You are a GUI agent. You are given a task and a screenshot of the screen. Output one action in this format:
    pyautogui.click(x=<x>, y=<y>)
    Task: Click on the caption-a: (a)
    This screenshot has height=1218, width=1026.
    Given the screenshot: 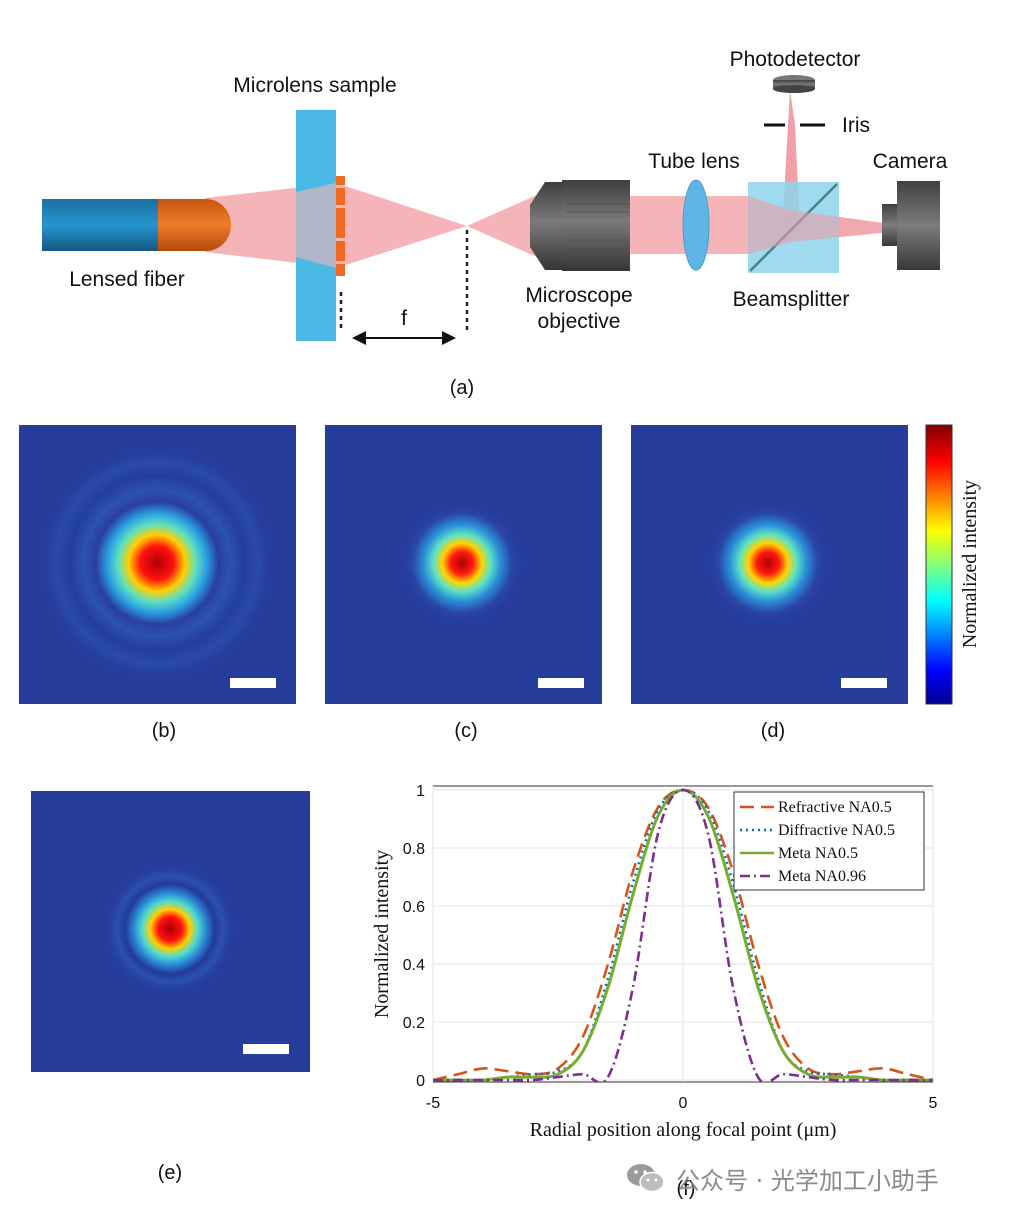 What is the action you would take?
    pyautogui.click(x=462, y=388)
    